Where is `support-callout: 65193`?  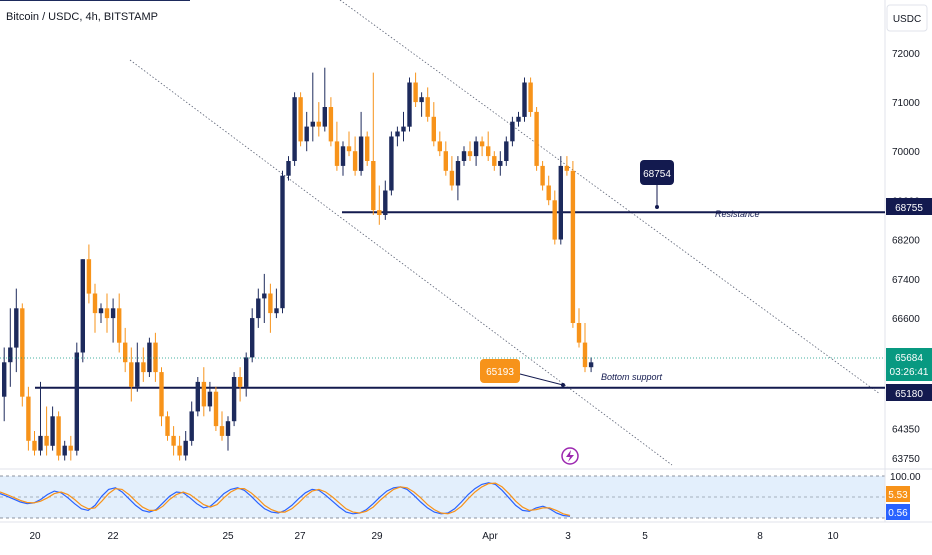 support-callout: 65193 is located at coordinates (522, 373).